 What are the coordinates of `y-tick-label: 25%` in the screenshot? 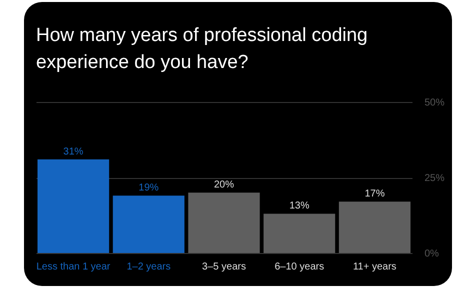 It's located at (434, 178).